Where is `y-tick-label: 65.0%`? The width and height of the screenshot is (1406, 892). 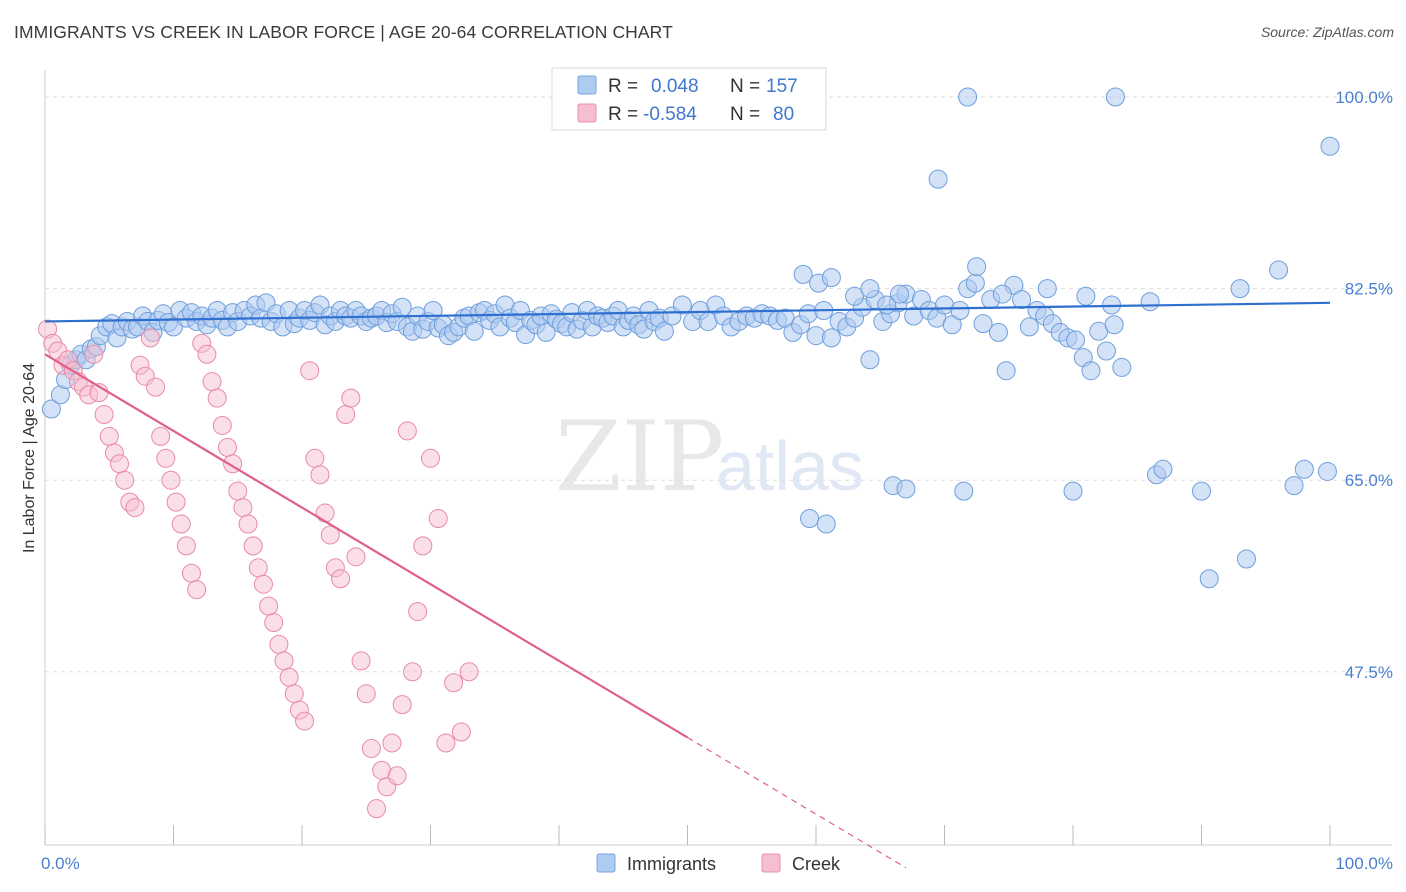 y-tick-label: 65.0% is located at coordinates (1369, 480).